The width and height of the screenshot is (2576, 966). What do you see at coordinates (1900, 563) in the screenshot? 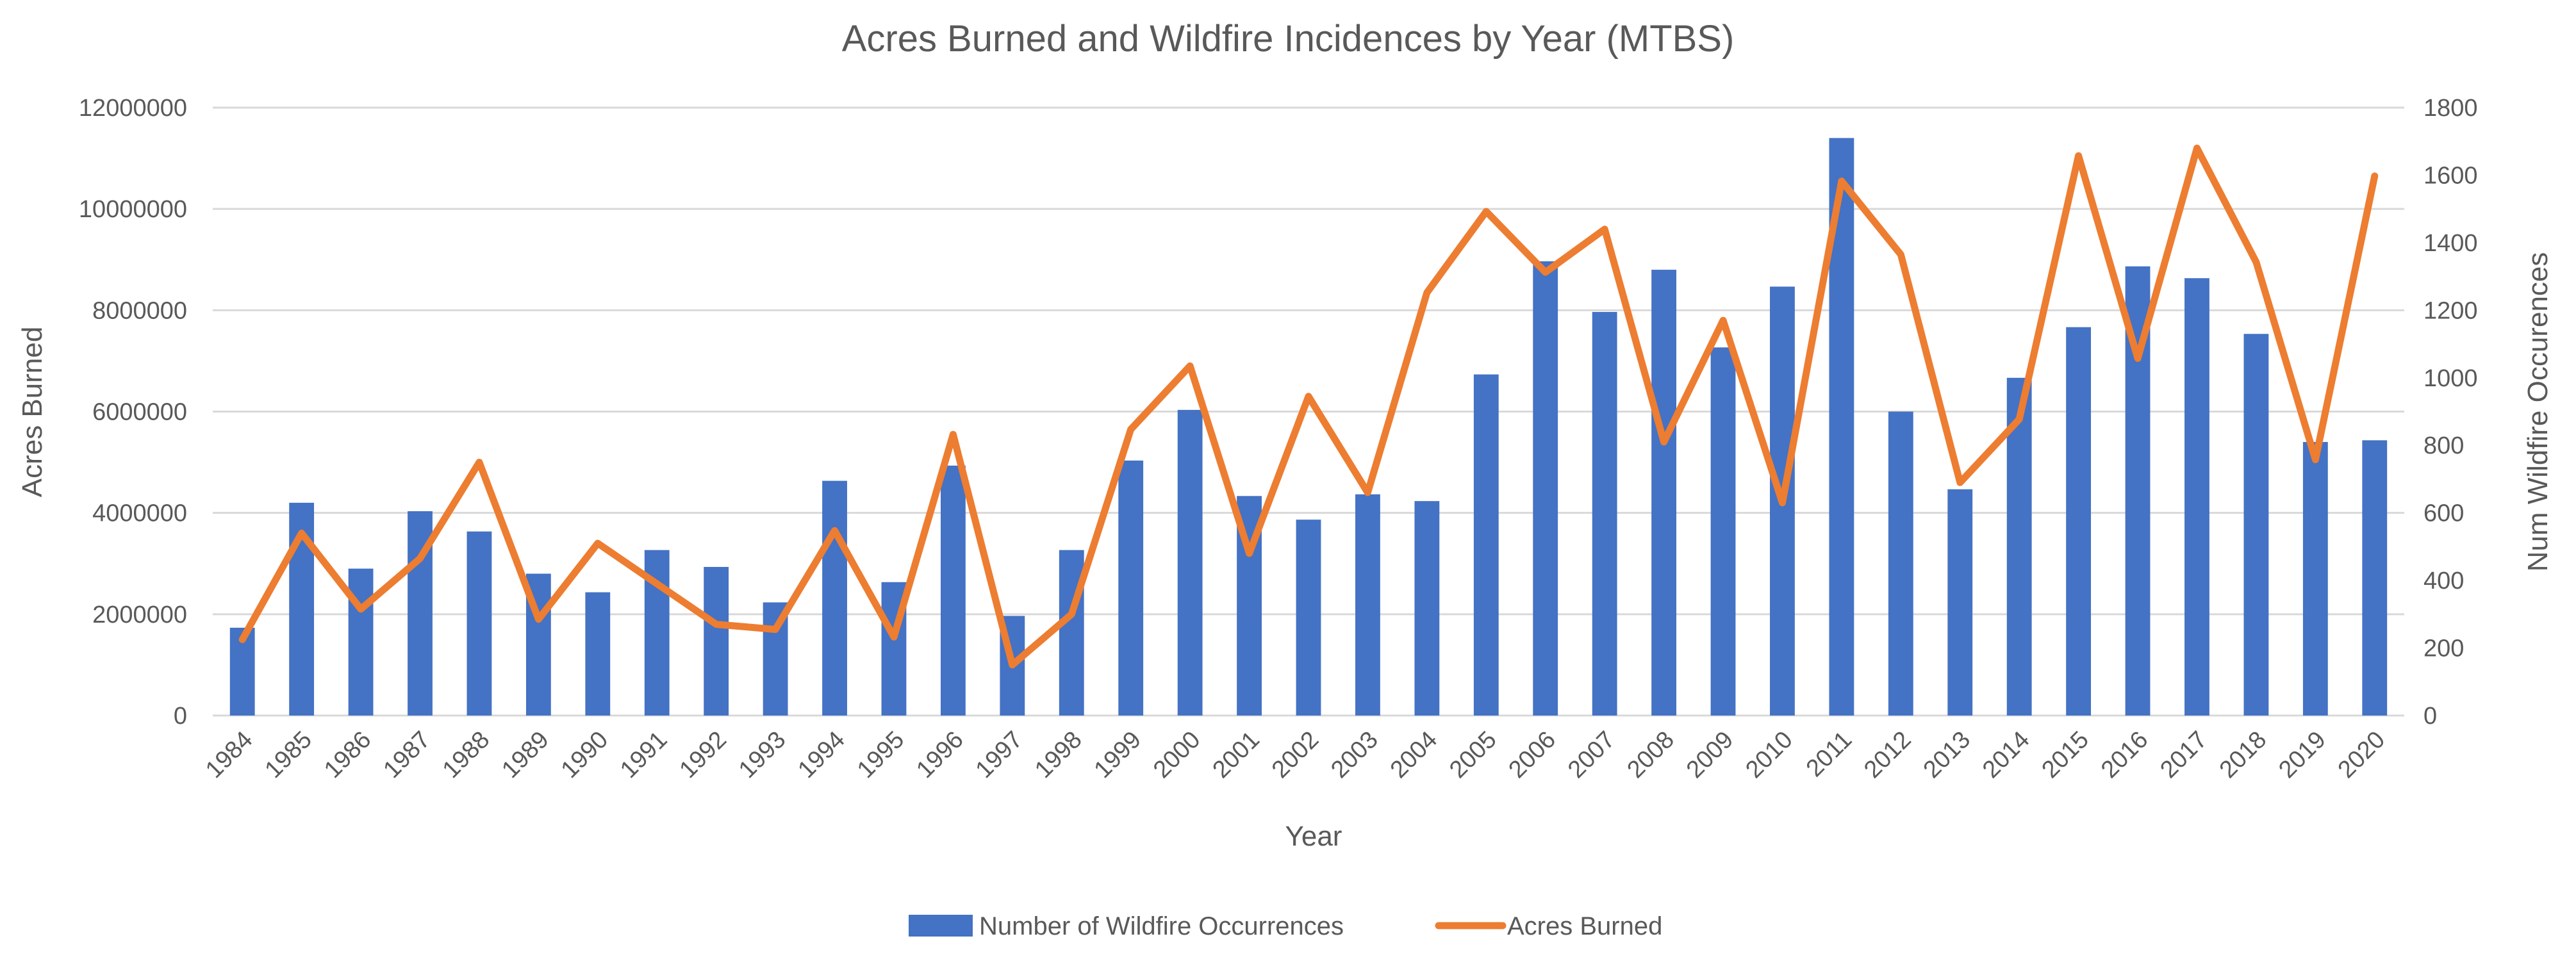
I see `bar-2012` at bounding box center [1900, 563].